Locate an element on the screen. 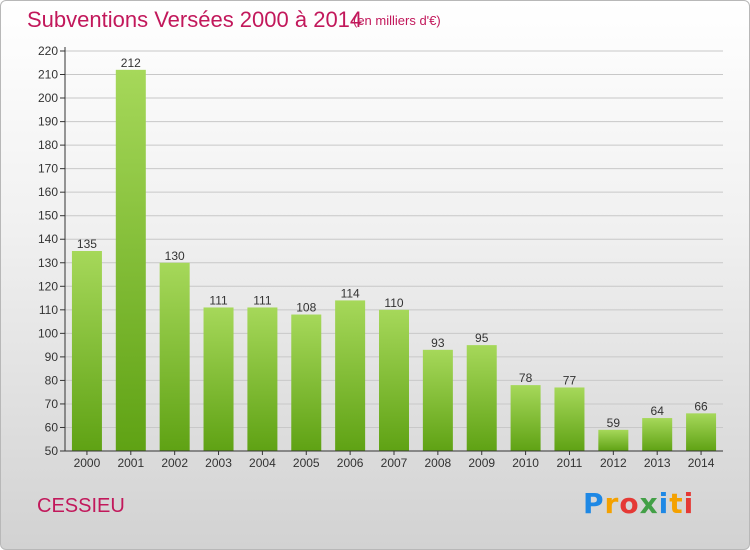 The height and width of the screenshot is (550, 750). x-tick-label: 2007 is located at coordinates (394, 463).